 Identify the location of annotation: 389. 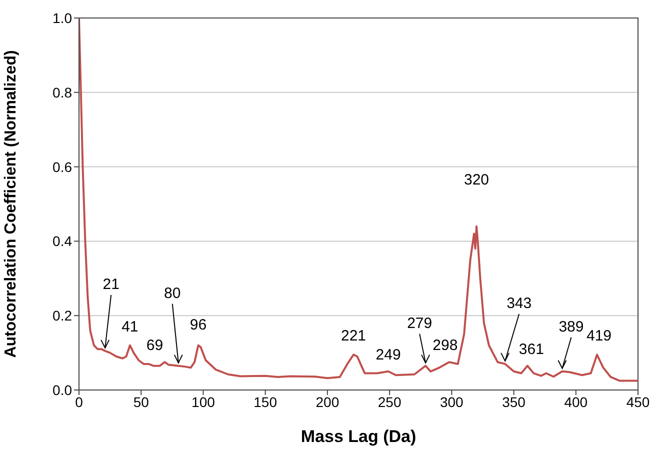
(571, 327).